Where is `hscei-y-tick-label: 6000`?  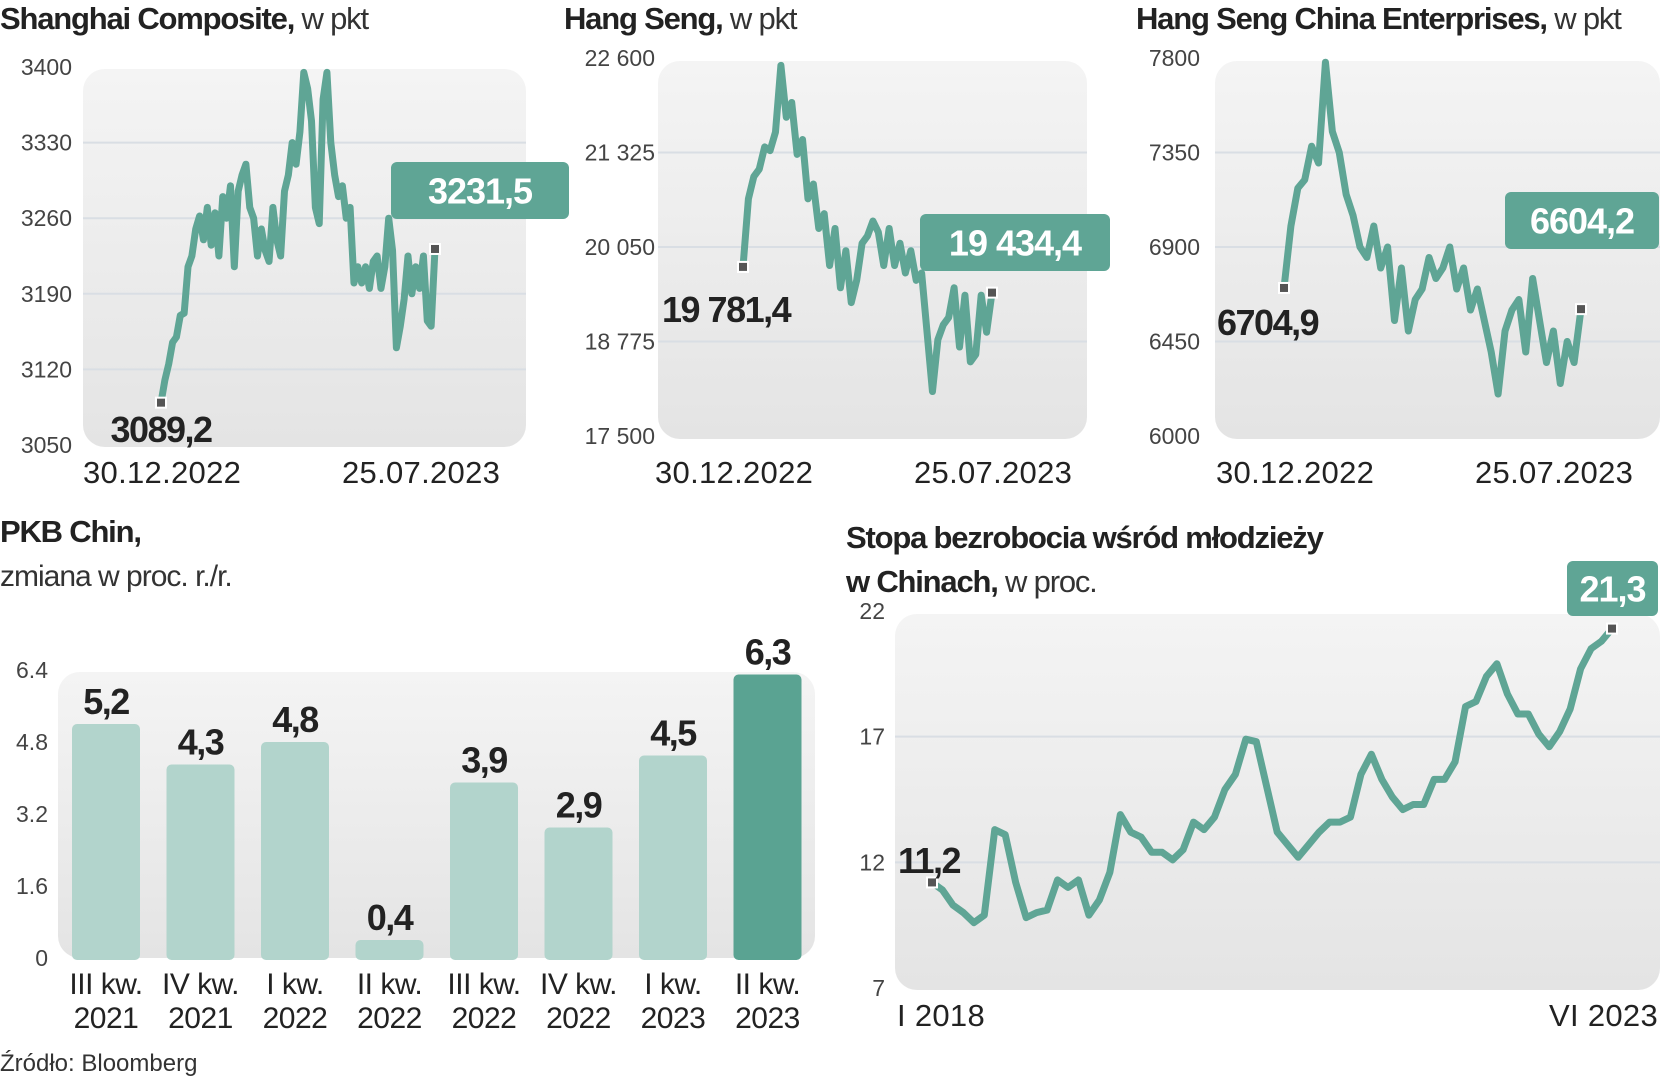
hscei-y-tick-label: 6000 is located at coordinates (1174, 436).